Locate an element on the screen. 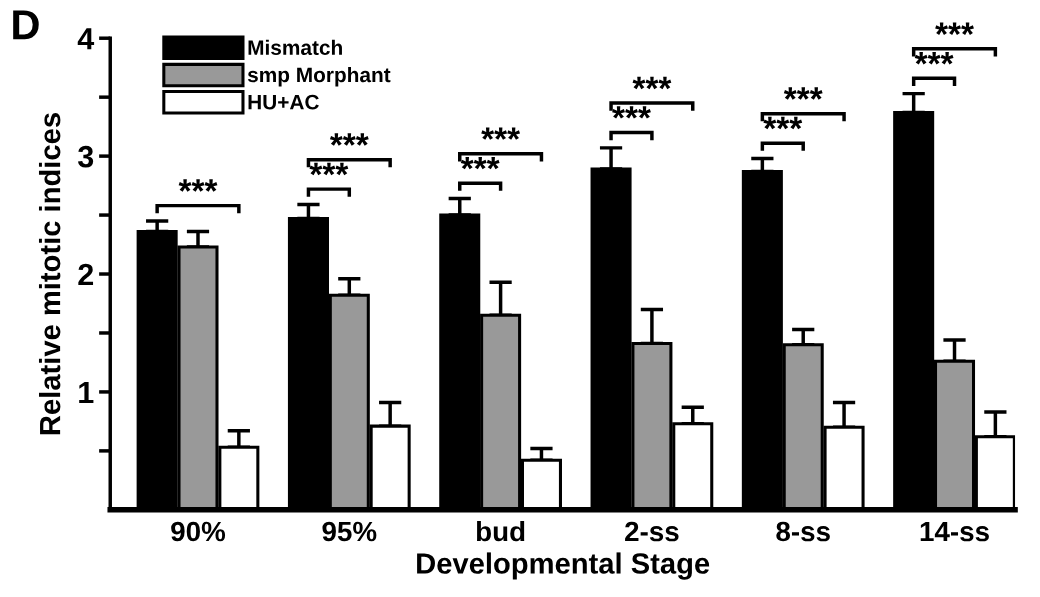  x-tick-label: 8-ss is located at coordinates (803, 531).